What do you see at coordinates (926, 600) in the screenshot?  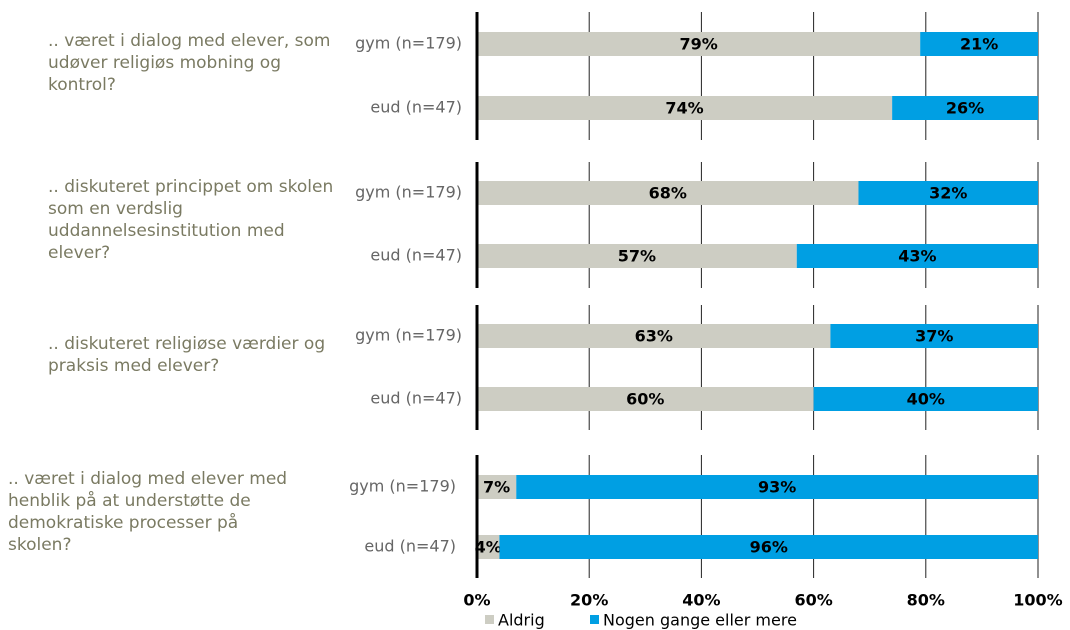 I see `x-tick-label: 80%` at bounding box center [926, 600].